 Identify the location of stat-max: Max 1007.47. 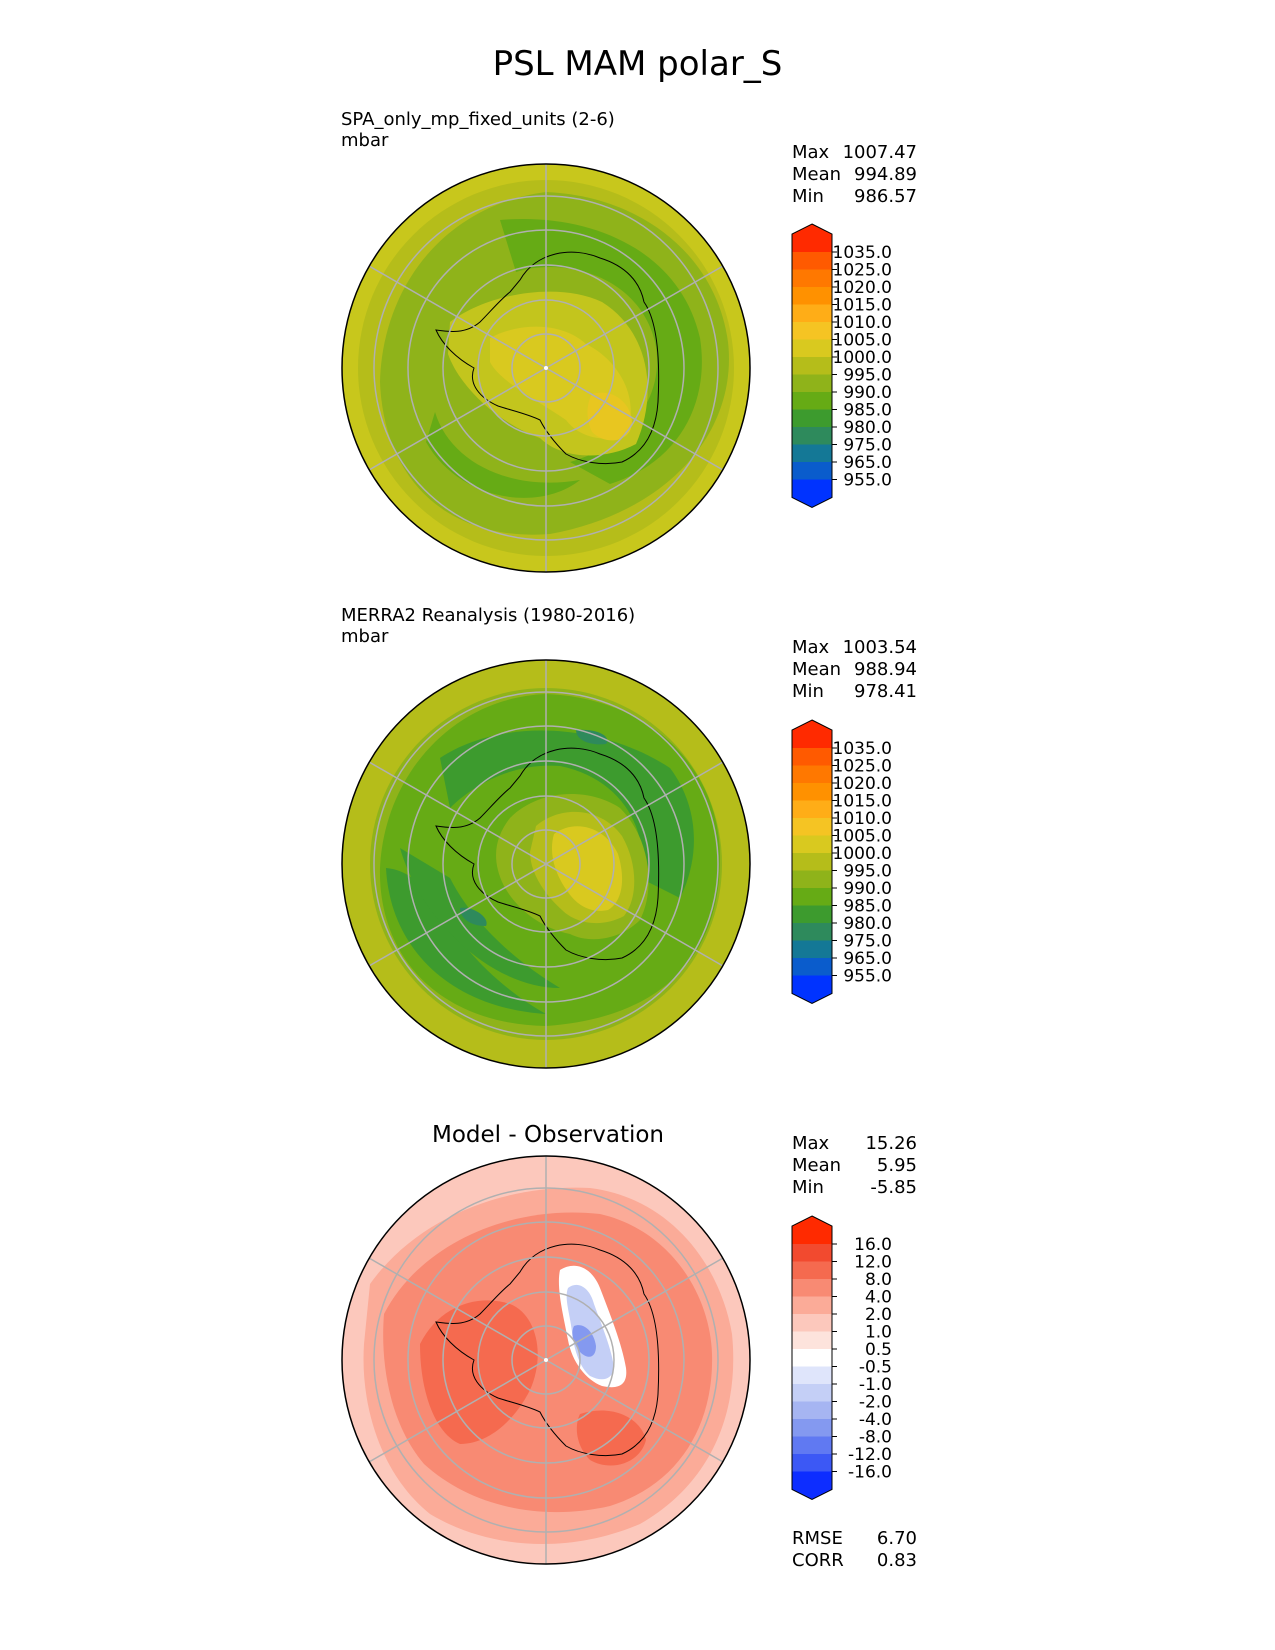
(854, 152).